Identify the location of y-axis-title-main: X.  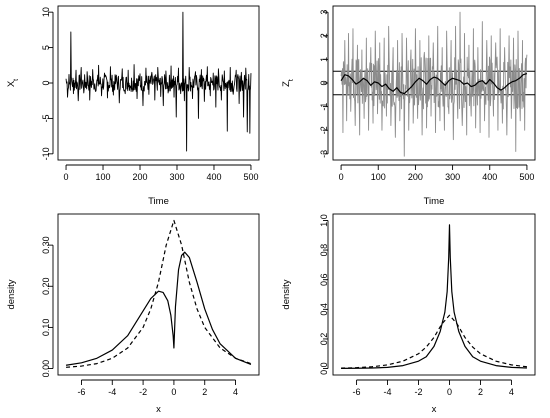
(11, 83).